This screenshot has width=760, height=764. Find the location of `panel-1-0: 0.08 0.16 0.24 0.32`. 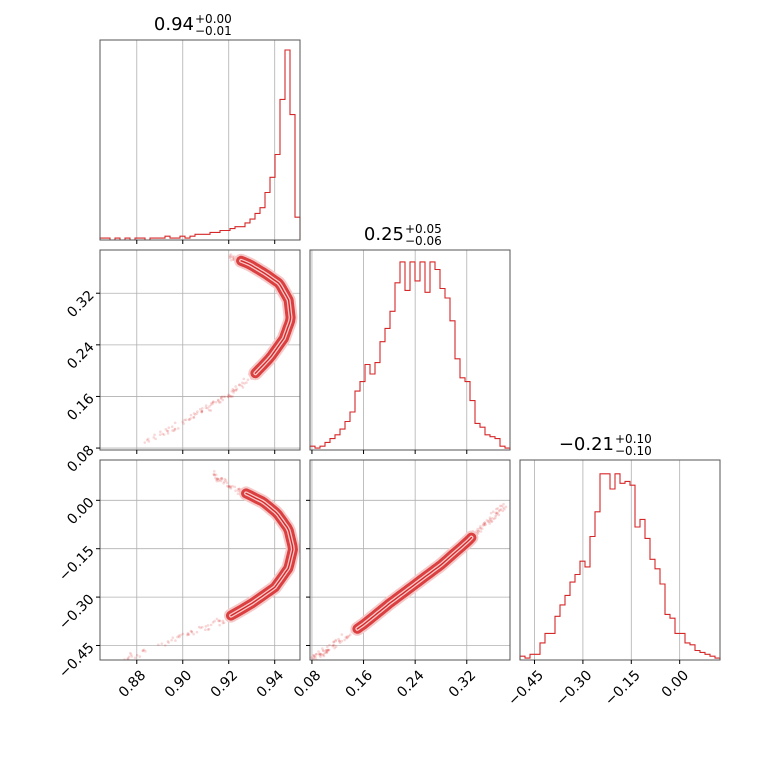

panel-1-0: 0.08 0.16 0.24 0.32 is located at coordinates (182, 362).